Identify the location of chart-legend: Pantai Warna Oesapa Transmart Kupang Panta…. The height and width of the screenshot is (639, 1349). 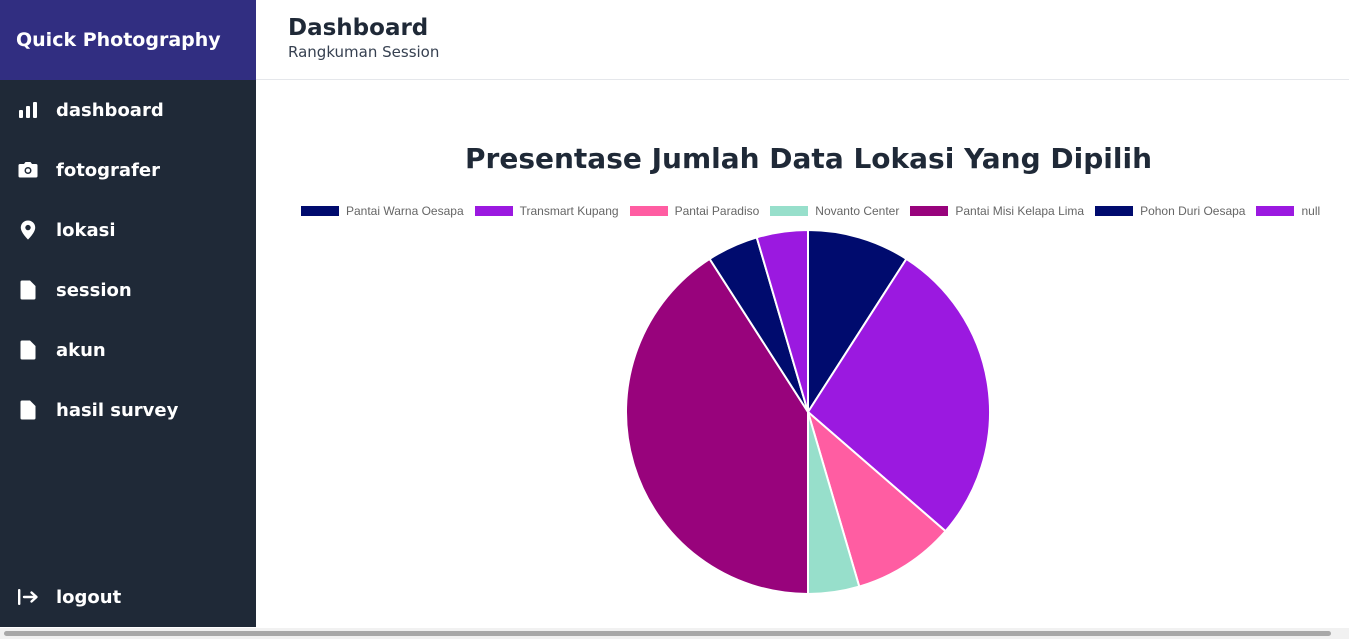
(816, 211).